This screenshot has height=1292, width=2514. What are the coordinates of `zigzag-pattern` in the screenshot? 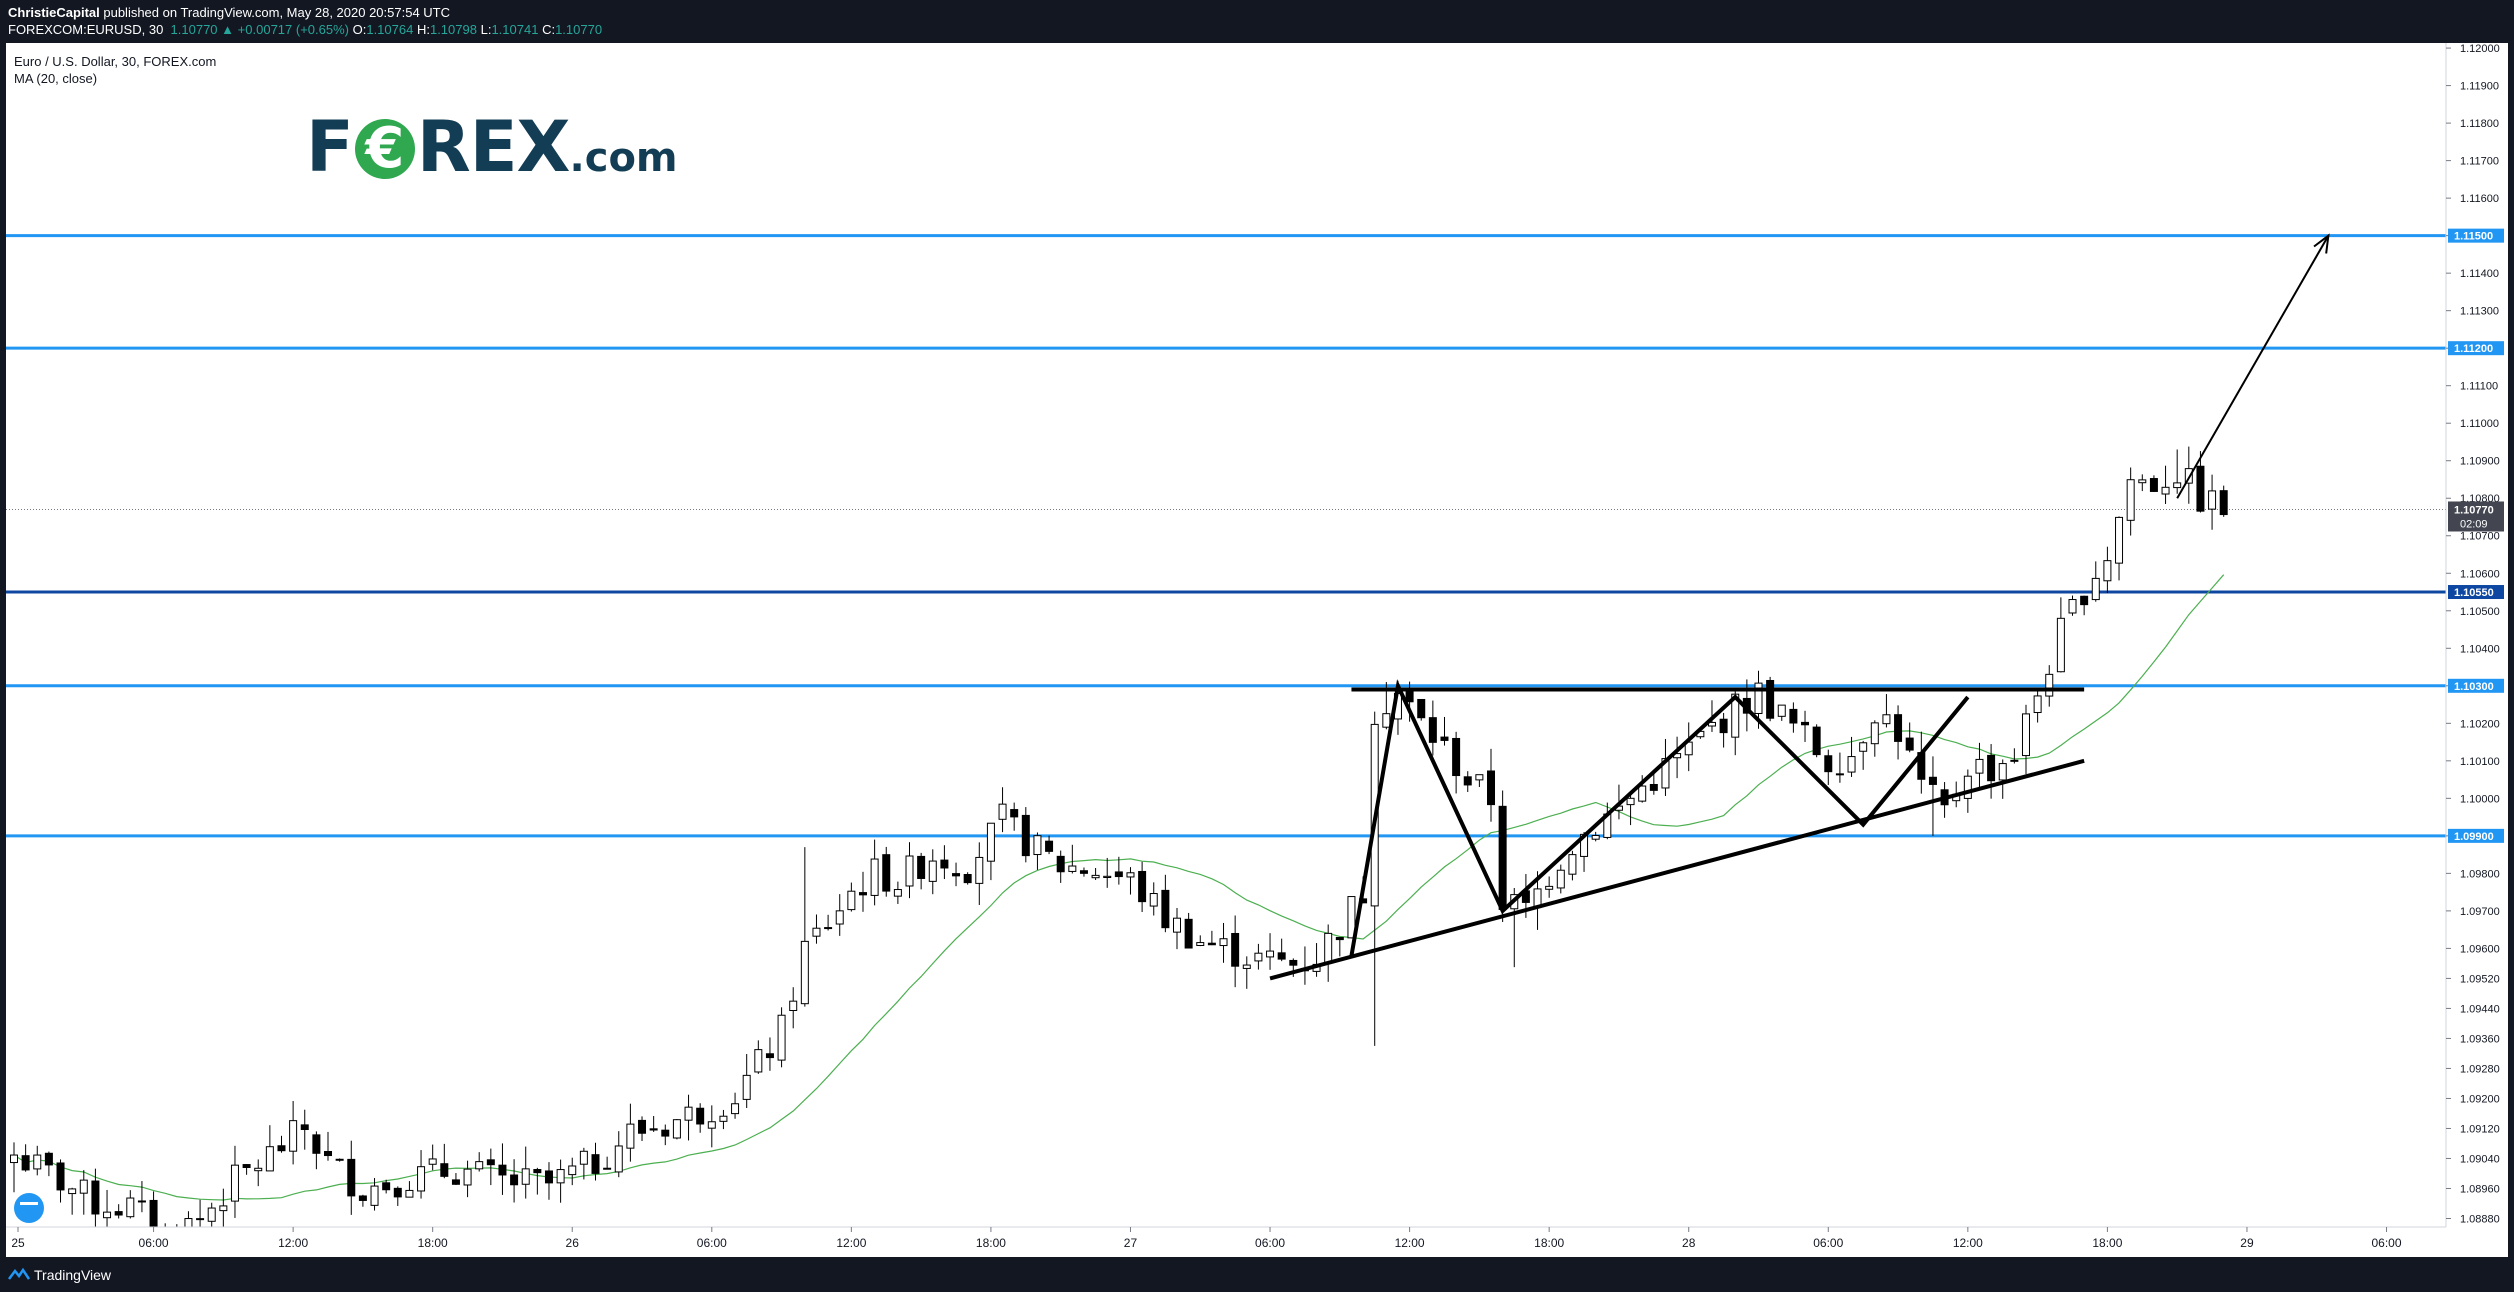 It's located at (1659, 818).